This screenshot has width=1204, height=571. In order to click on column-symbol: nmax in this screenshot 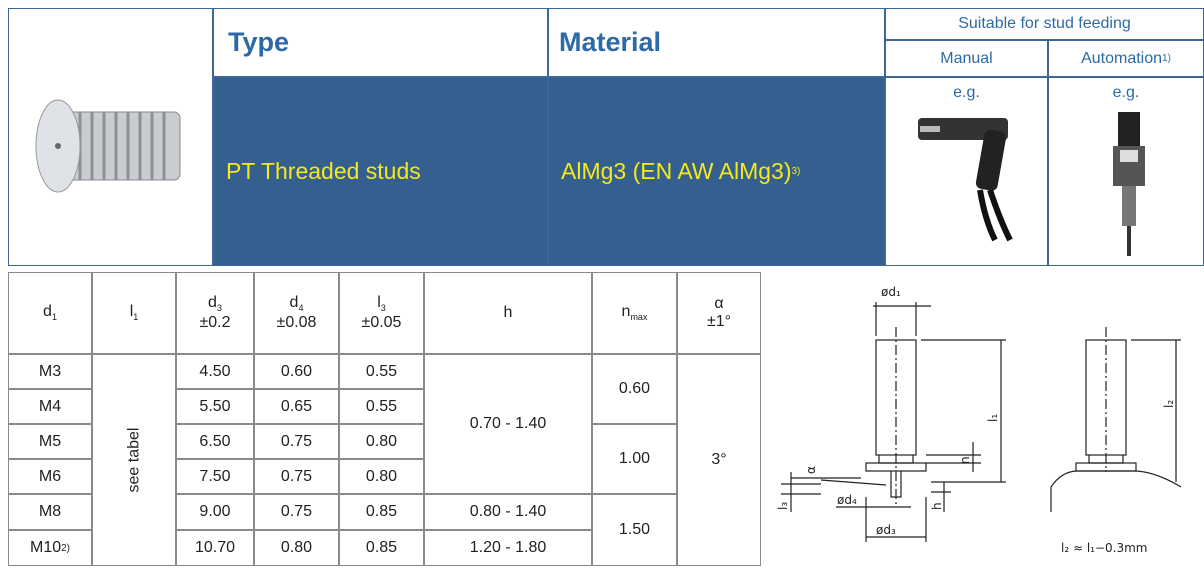, I will do `click(635, 312)`.